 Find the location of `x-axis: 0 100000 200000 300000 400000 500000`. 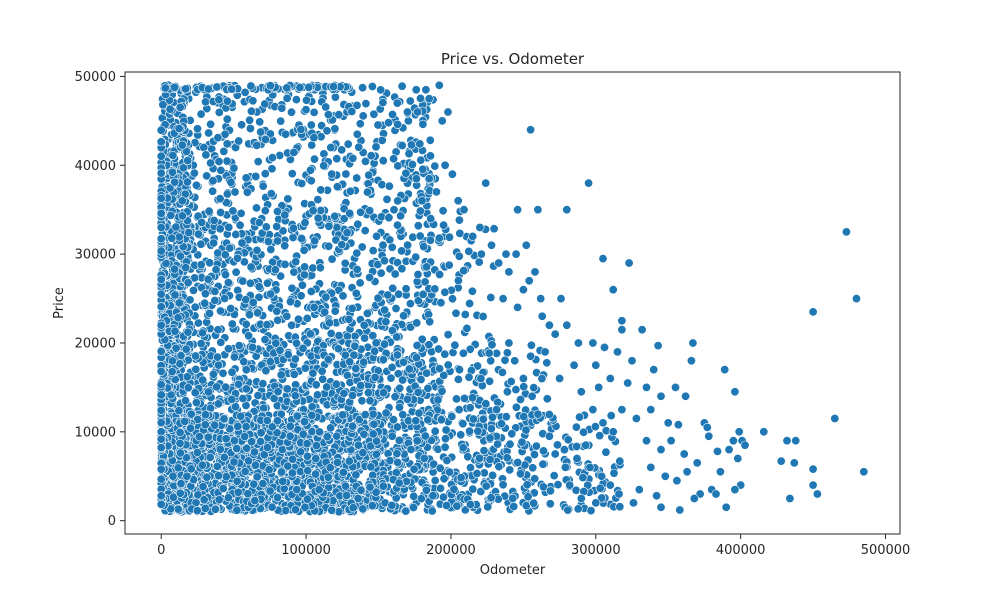

x-axis: 0 100000 200000 300000 400000 500000 is located at coordinates (533, 546).